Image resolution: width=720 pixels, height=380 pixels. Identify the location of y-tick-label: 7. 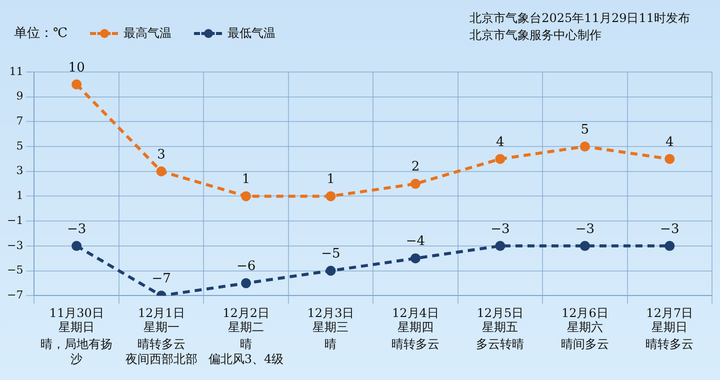
(20, 121).